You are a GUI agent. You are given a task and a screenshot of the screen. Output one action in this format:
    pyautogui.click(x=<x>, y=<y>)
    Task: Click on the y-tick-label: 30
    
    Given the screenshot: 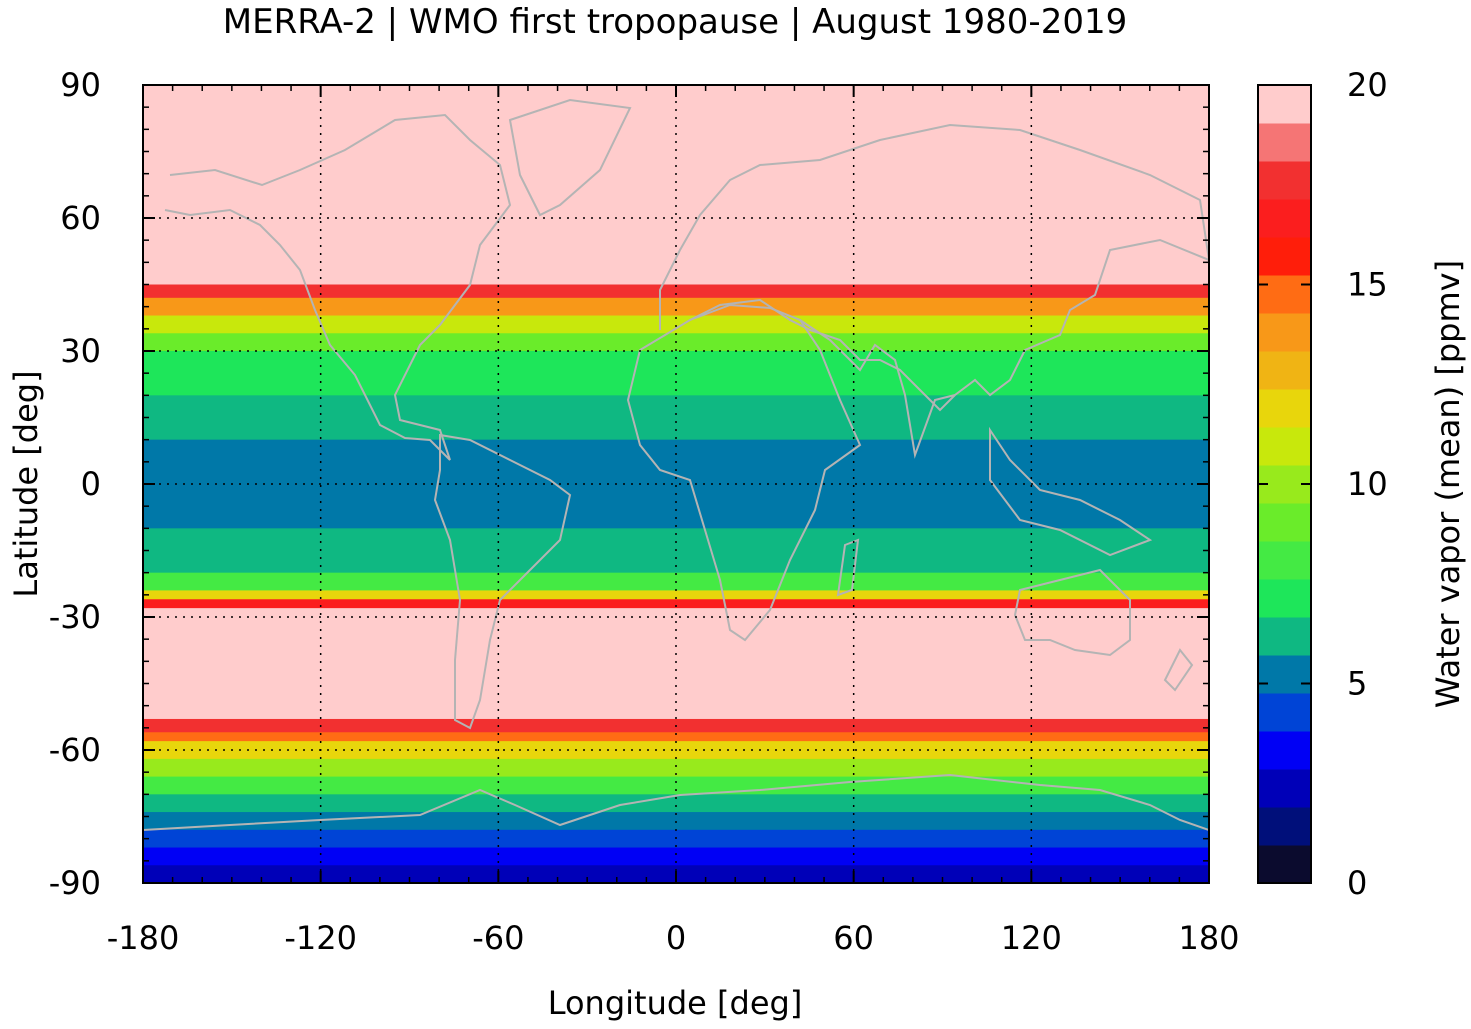 What is the action you would take?
    pyautogui.click(x=80, y=351)
    